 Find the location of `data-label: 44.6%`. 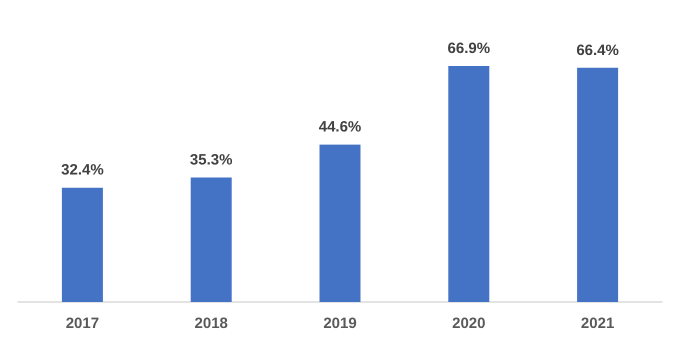

data-label: 44.6% is located at coordinates (340, 127).